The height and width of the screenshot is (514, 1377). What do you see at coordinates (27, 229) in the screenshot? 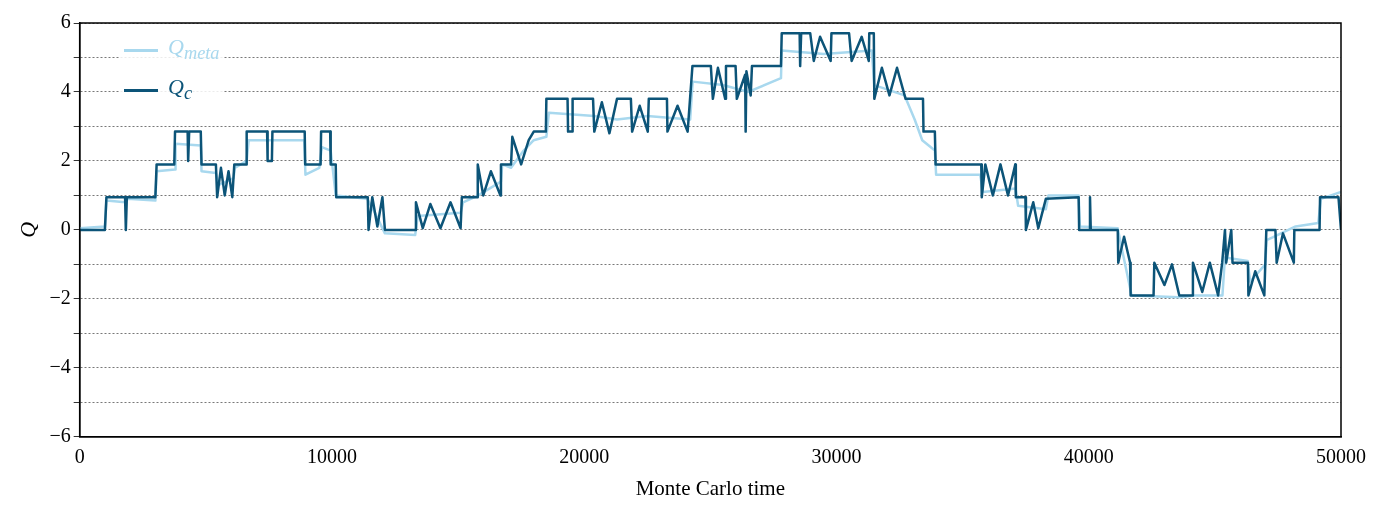
I see `y-axis-title: Q` at bounding box center [27, 229].